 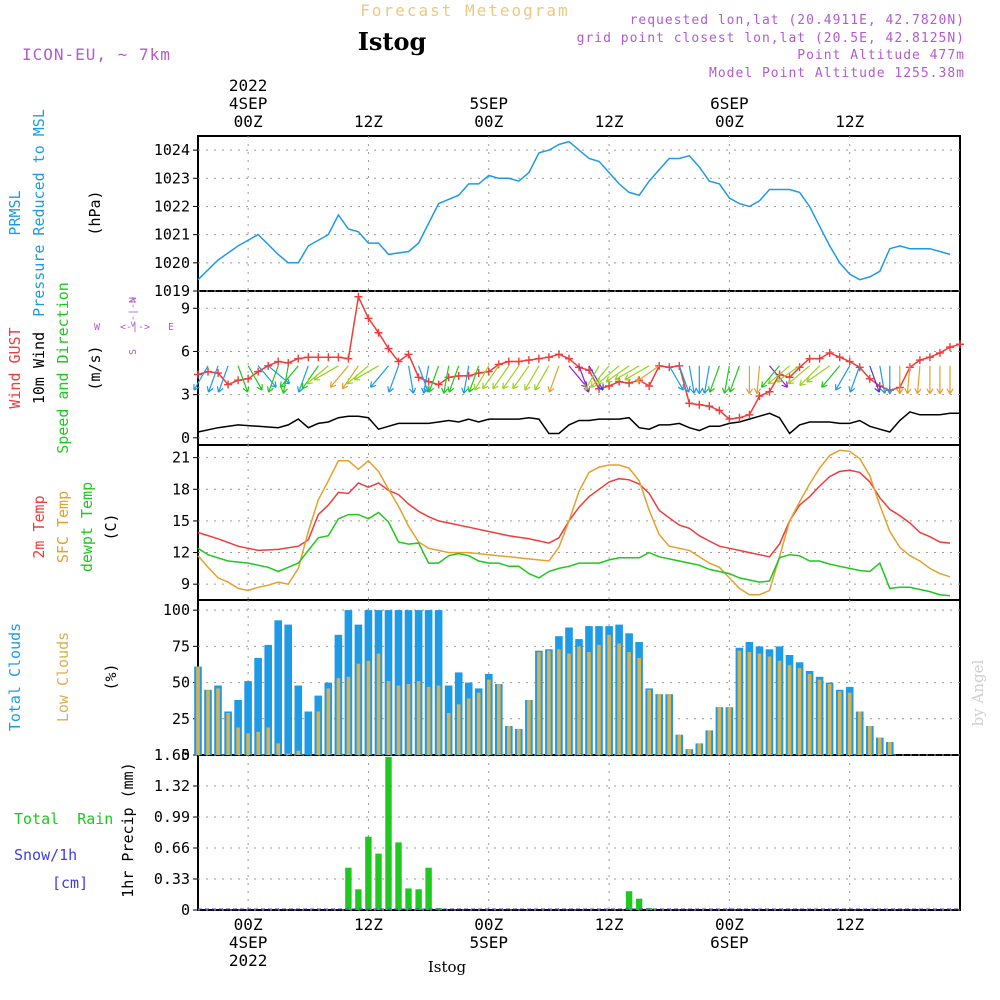 What do you see at coordinates (39, 526) in the screenshot?
I see `temp-side-label: 2m Temp` at bounding box center [39, 526].